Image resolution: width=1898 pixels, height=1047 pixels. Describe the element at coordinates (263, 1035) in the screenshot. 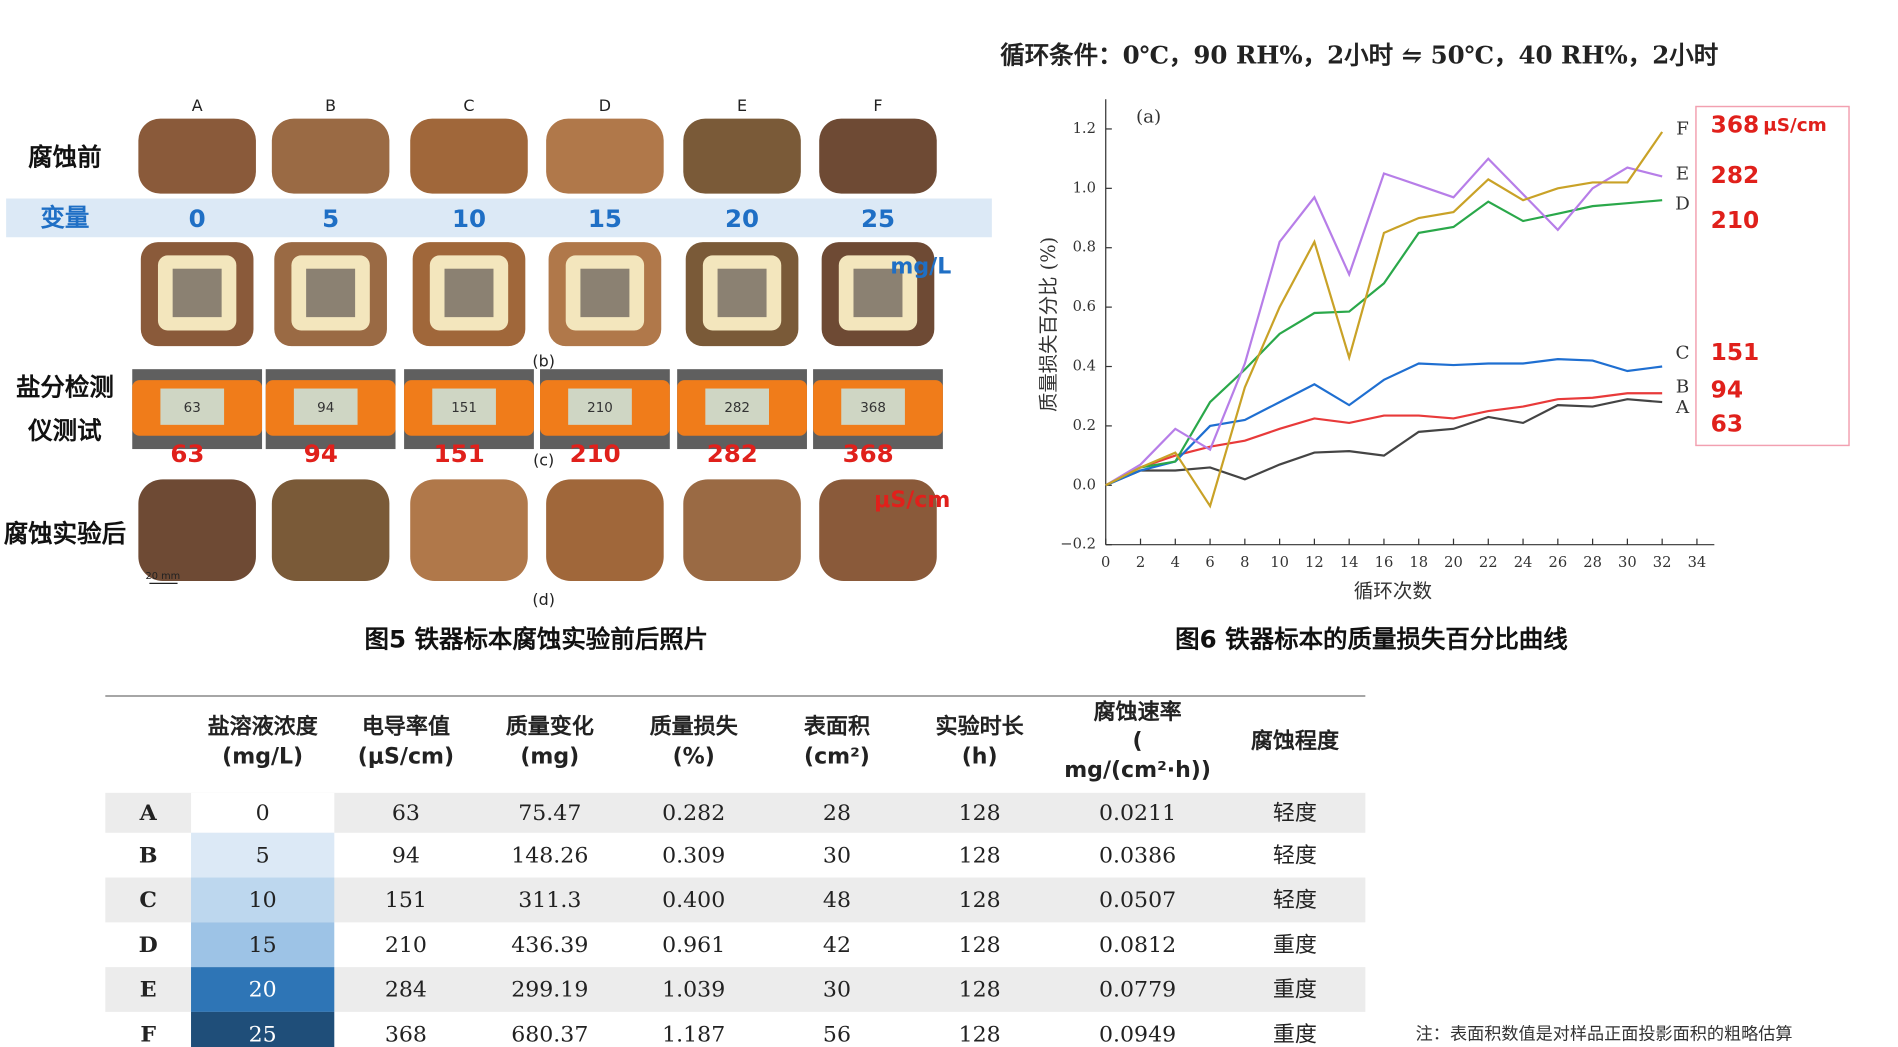

I see `table-cell: 25` at that location.